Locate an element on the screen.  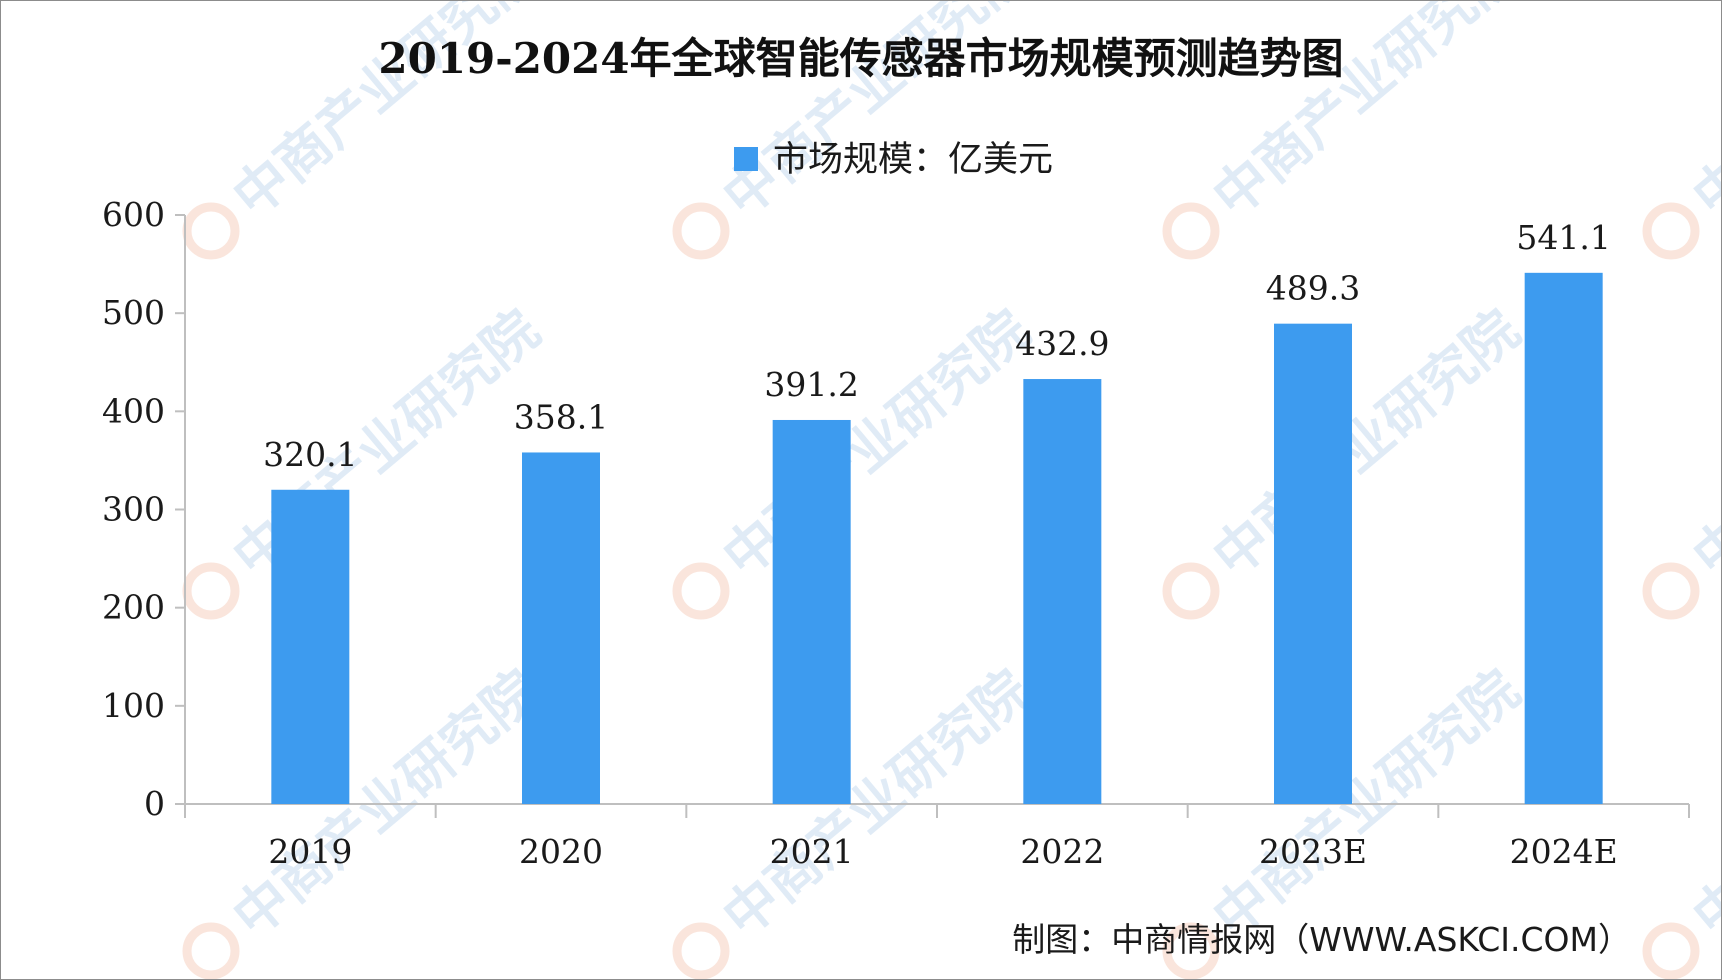
y-tick-label: 400 is located at coordinates (133, 410).